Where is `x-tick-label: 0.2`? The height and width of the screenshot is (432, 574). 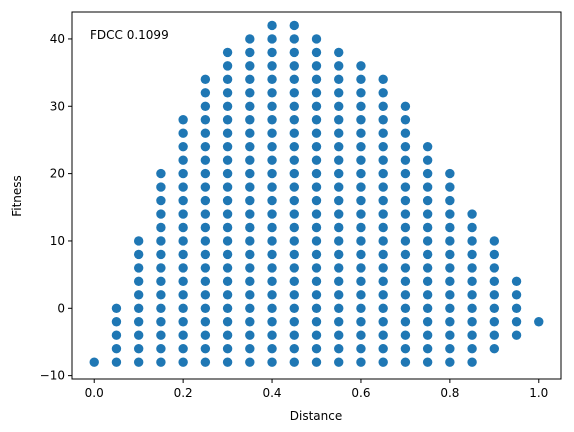 x-tick-label: 0.2 is located at coordinates (183, 393).